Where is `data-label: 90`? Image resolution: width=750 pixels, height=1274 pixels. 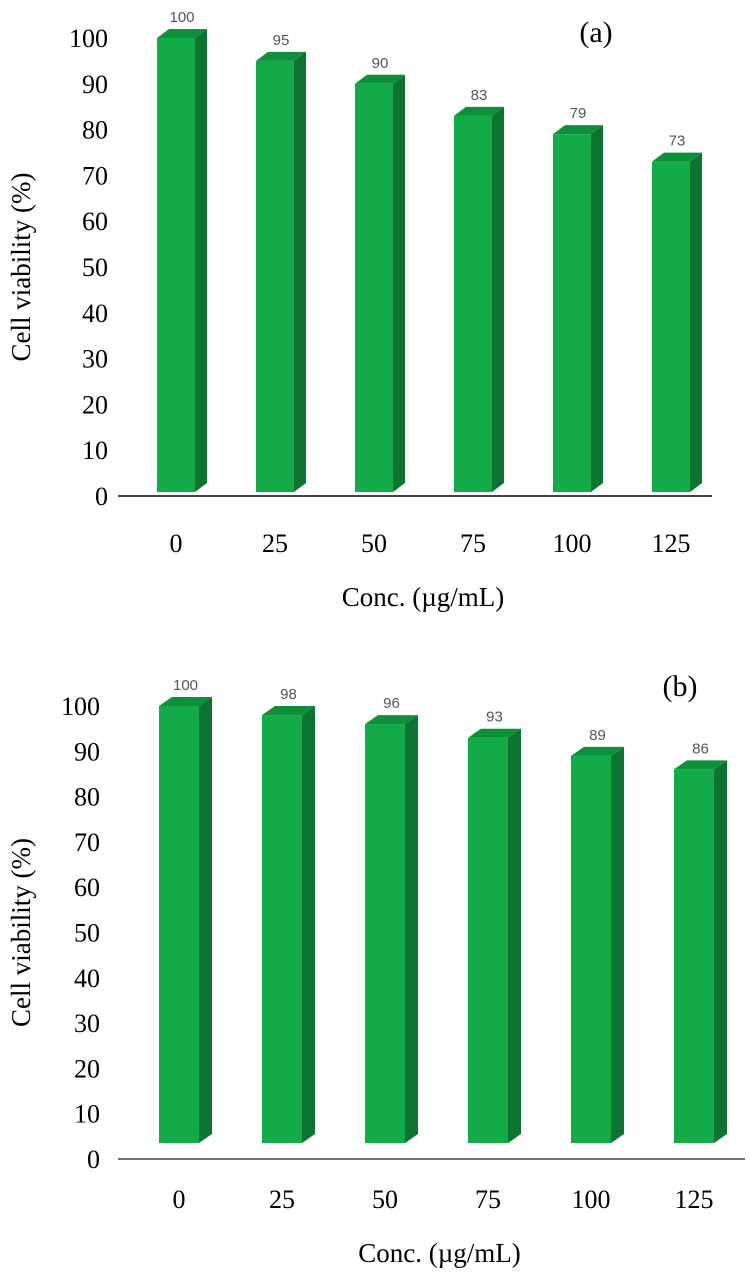 data-label: 90 is located at coordinates (380, 63).